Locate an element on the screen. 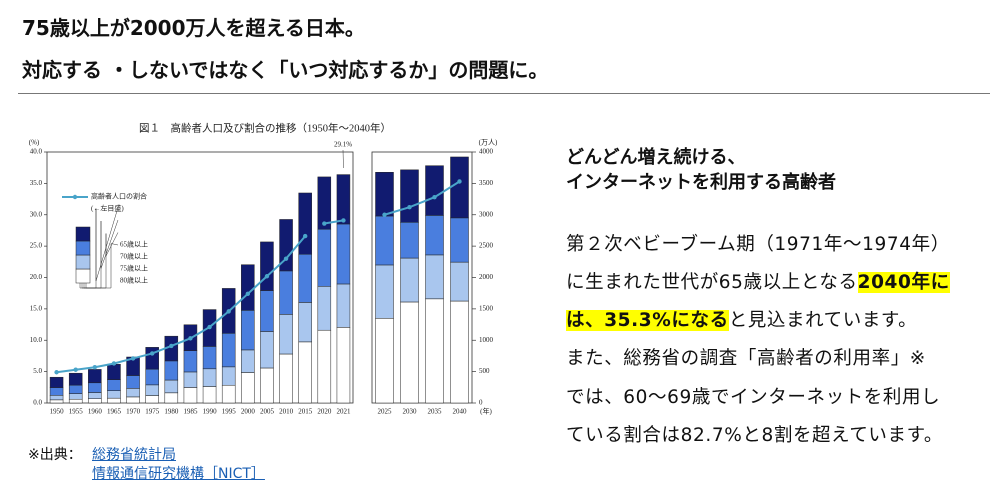 This screenshot has height=503, width=996. body-text: また、総務省の調査「高齢者の利用率」※ is located at coordinates (746, 358).